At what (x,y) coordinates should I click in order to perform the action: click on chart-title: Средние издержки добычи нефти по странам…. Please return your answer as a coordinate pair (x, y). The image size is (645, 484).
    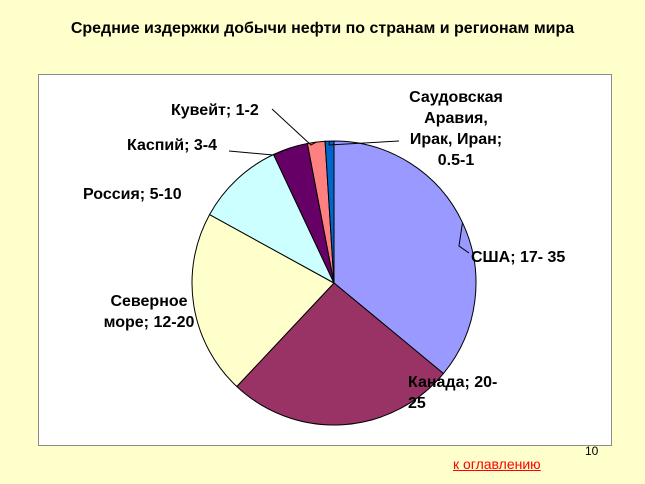
    Looking at the image, I should click on (322, 28).